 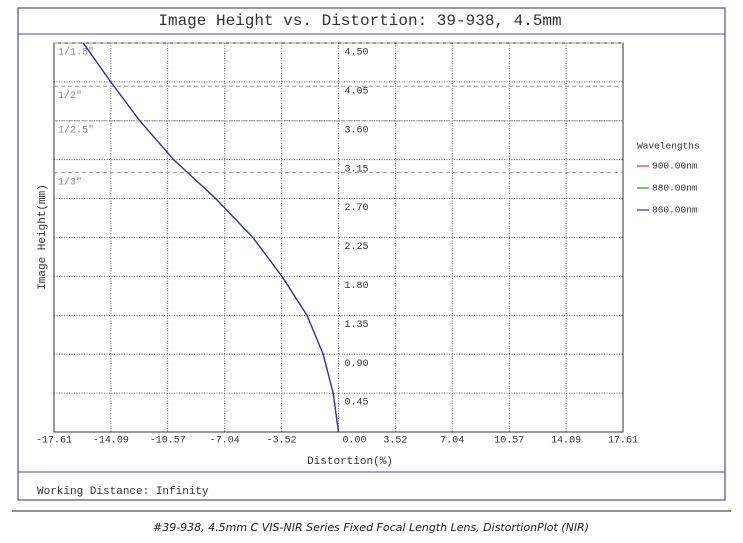 I want to click on sensor-label: 1/2.5", so click(x=76, y=130).